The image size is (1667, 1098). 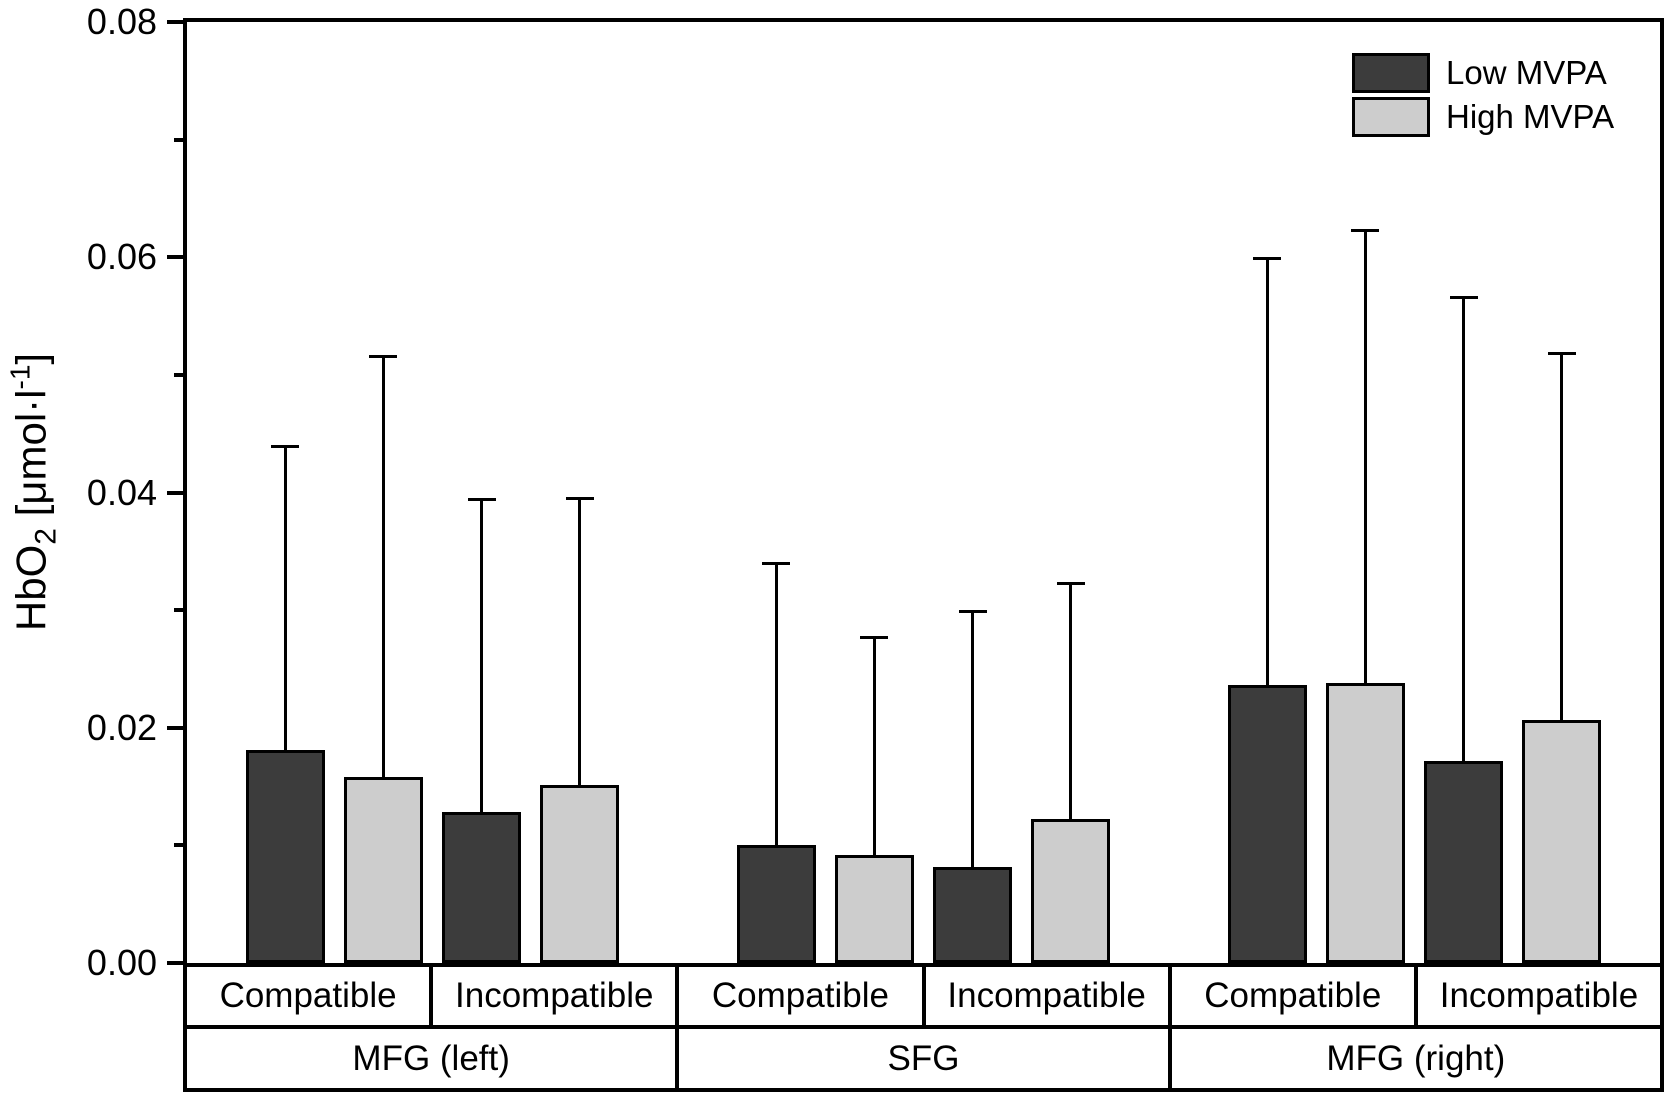 I want to click on condition-cell-mfg-right-incompatible: Incompatible, so click(x=1539, y=995).